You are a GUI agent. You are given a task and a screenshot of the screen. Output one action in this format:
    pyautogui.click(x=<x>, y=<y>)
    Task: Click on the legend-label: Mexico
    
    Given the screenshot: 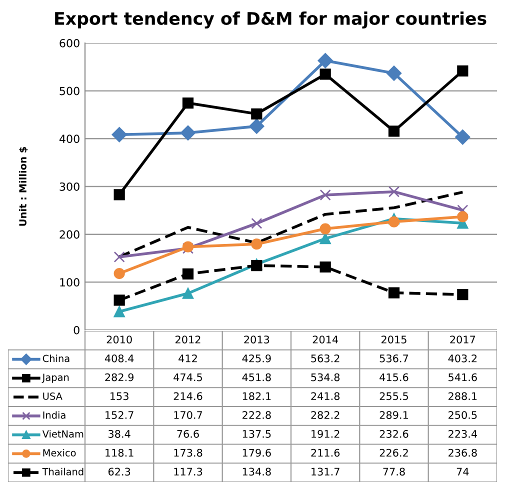 What is the action you would take?
    pyautogui.click(x=59, y=452)
    